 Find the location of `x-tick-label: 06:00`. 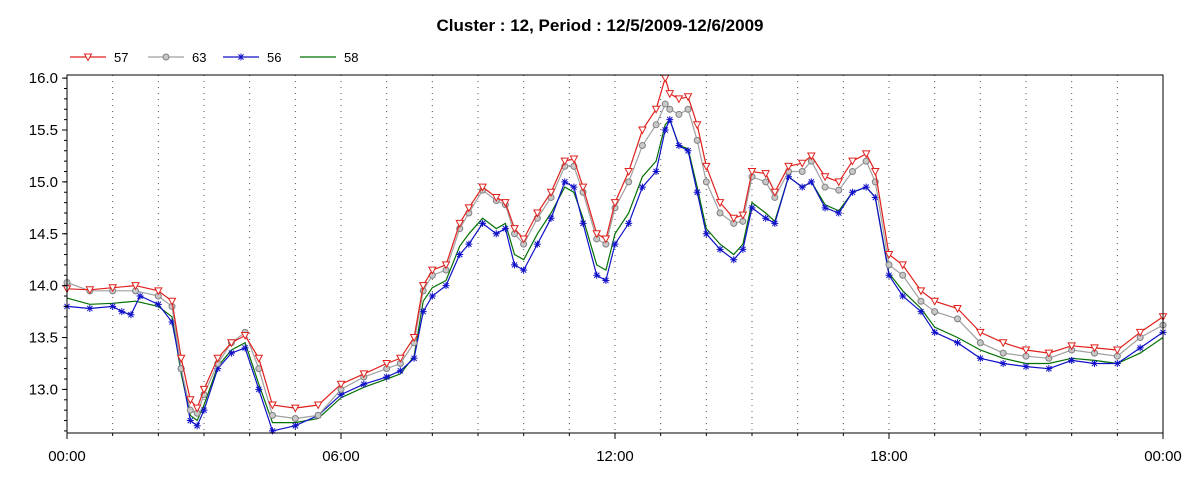

x-tick-label: 06:00 is located at coordinates (341, 456).